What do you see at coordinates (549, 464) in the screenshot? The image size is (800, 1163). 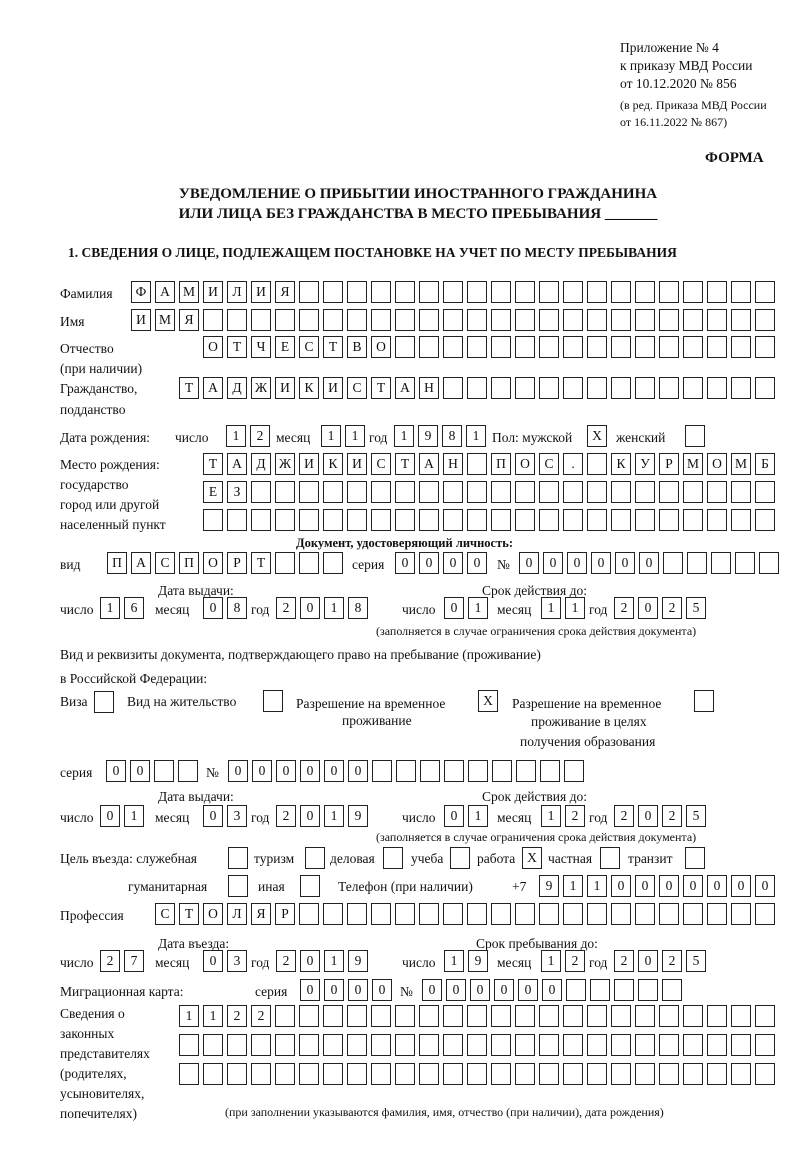 I see `char-cell: С` at bounding box center [549, 464].